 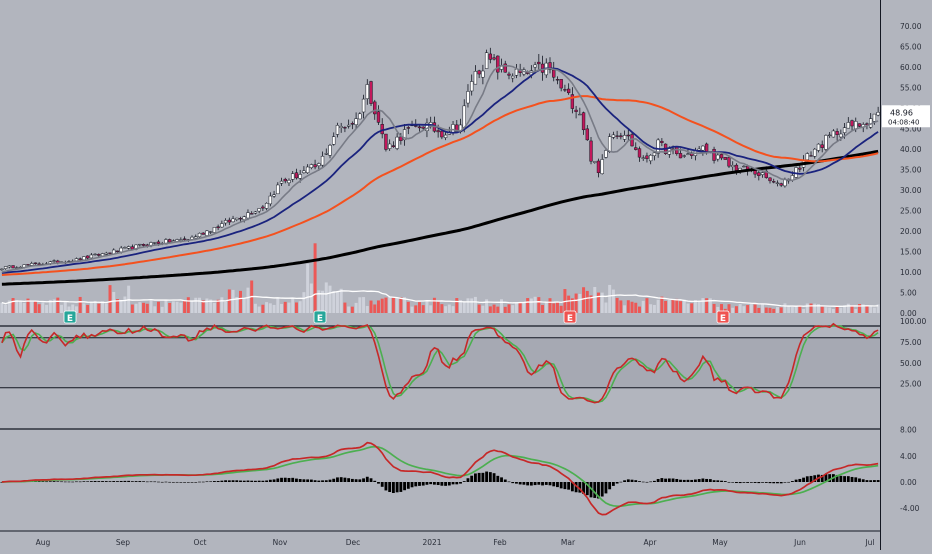 I want to click on macd-tick-label: 8.00, so click(x=908, y=430).